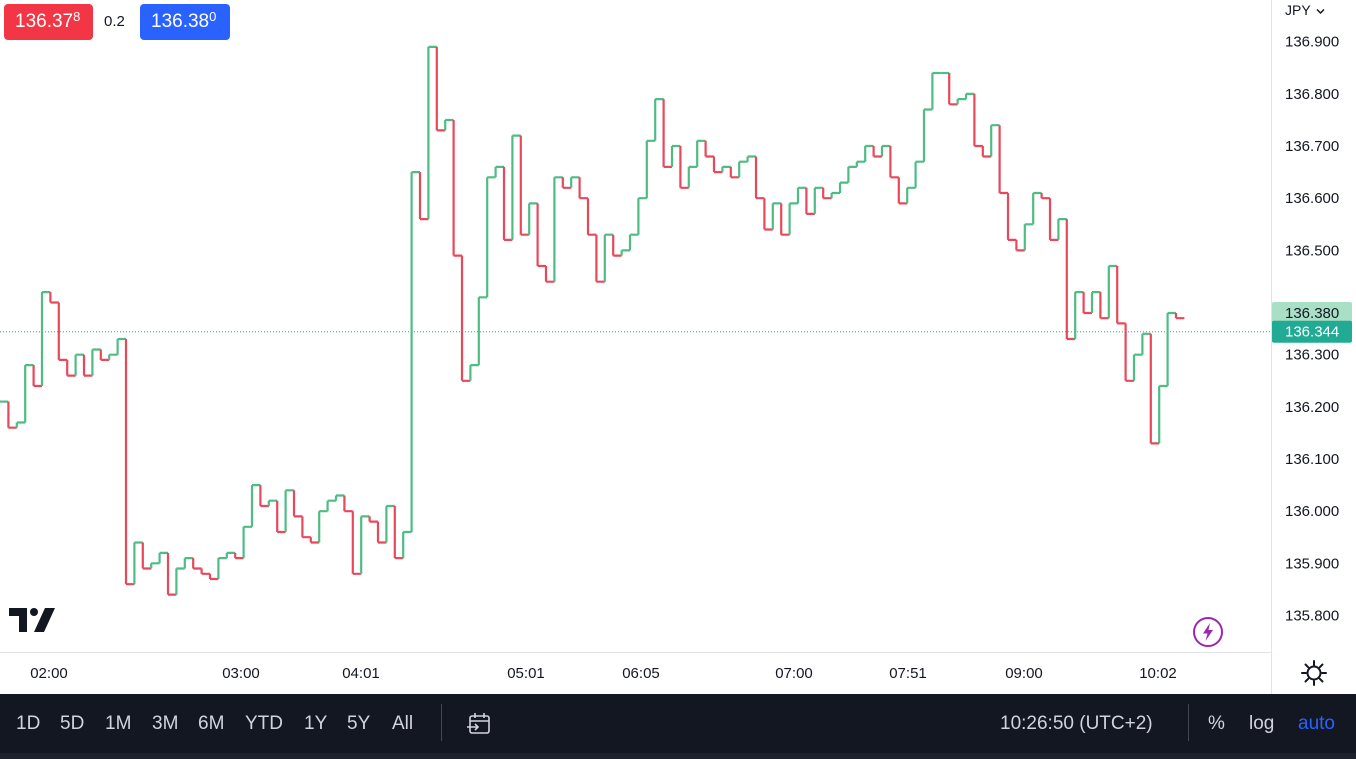 The image size is (1356, 759). What do you see at coordinates (1076, 723) in the screenshot?
I see `clock-timezone: 10:26:50 (UTC+2)` at bounding box center [1076, 723].